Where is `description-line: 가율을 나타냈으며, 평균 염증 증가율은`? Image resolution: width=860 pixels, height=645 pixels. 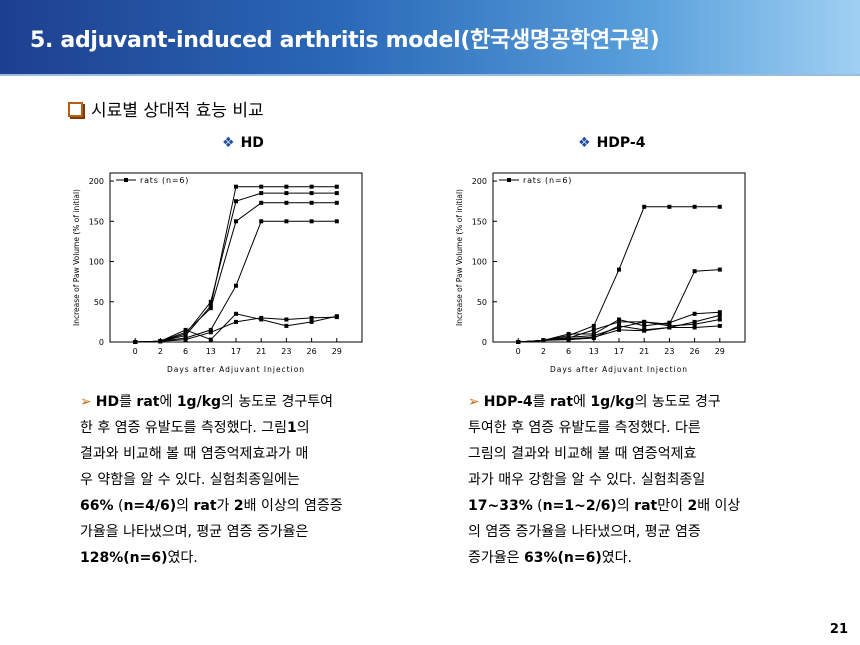
description-line: 가율을 나타냈으며, 평균 염증 증가율은 is located at coordinates (194, 532).